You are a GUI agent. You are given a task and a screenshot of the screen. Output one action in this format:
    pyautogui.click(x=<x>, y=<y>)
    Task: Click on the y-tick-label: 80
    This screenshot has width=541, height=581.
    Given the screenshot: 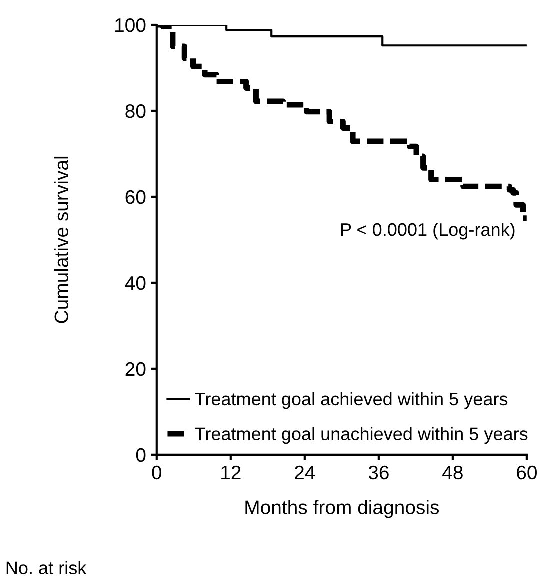 What is the action you would take?
    pyautogui.click(x=136, y=111)
    